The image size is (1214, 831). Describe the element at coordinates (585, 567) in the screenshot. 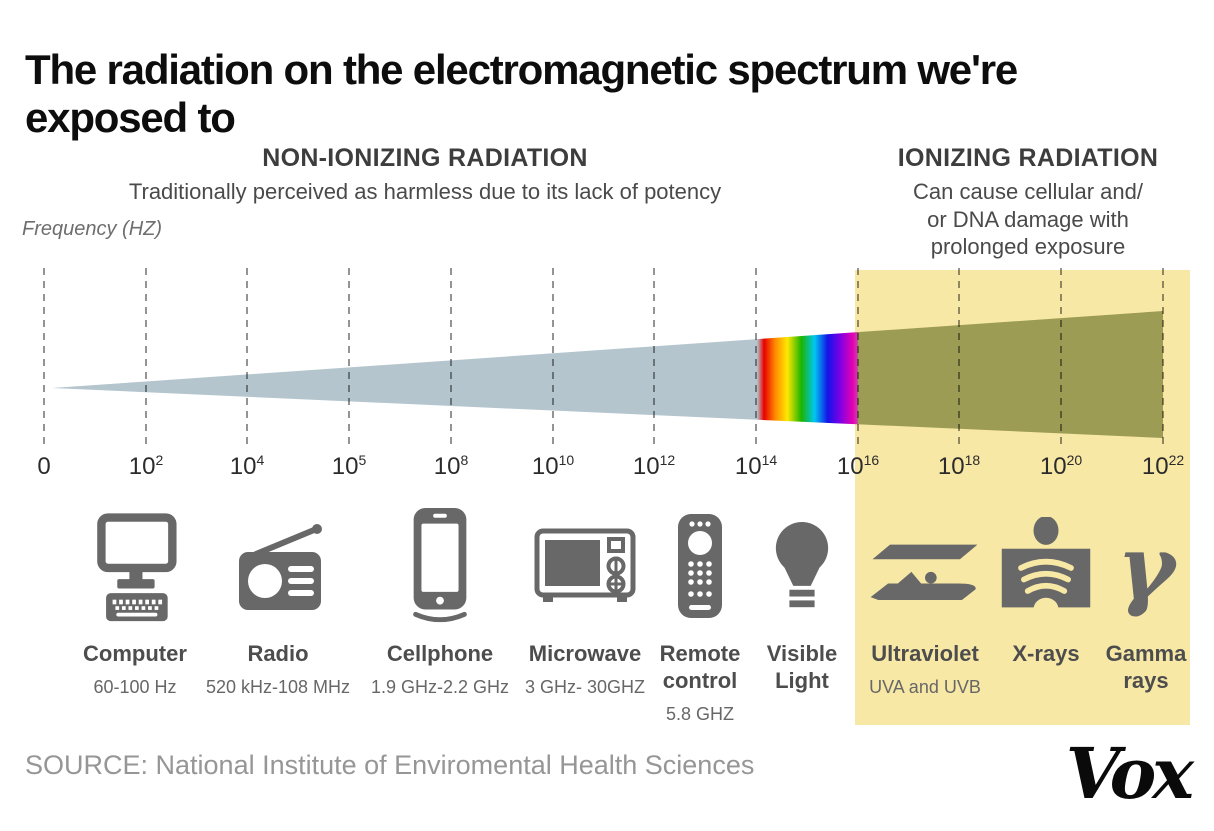

I see `microwave-icon` at that location.